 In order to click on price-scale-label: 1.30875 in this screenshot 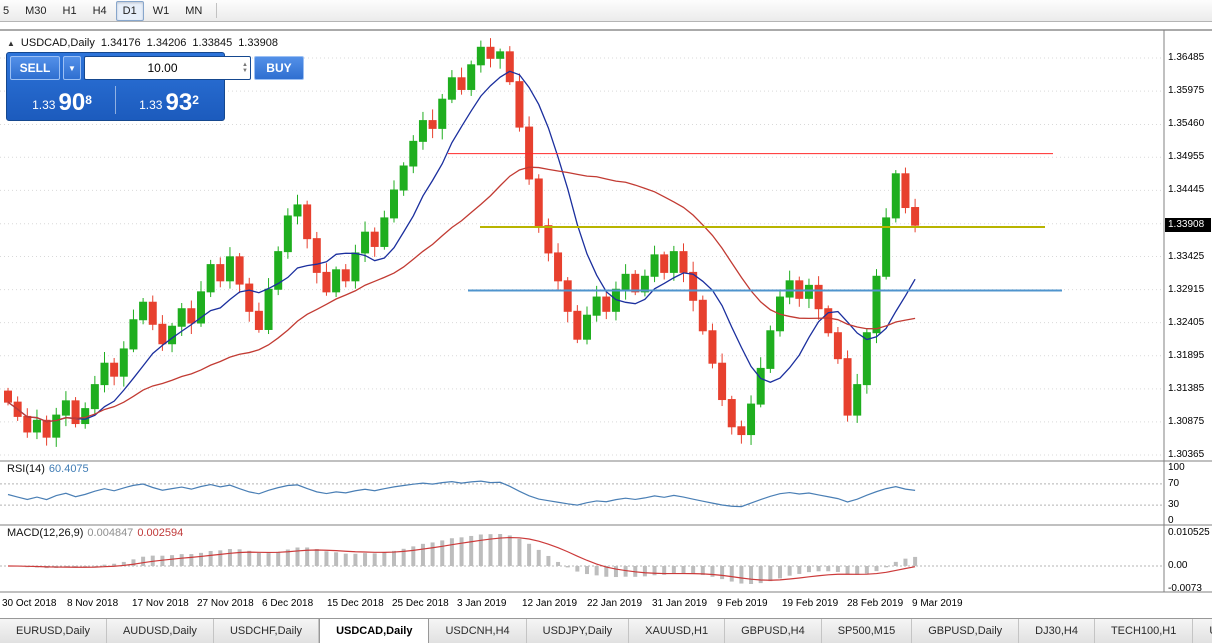, I will do `click(1186, 421)`.